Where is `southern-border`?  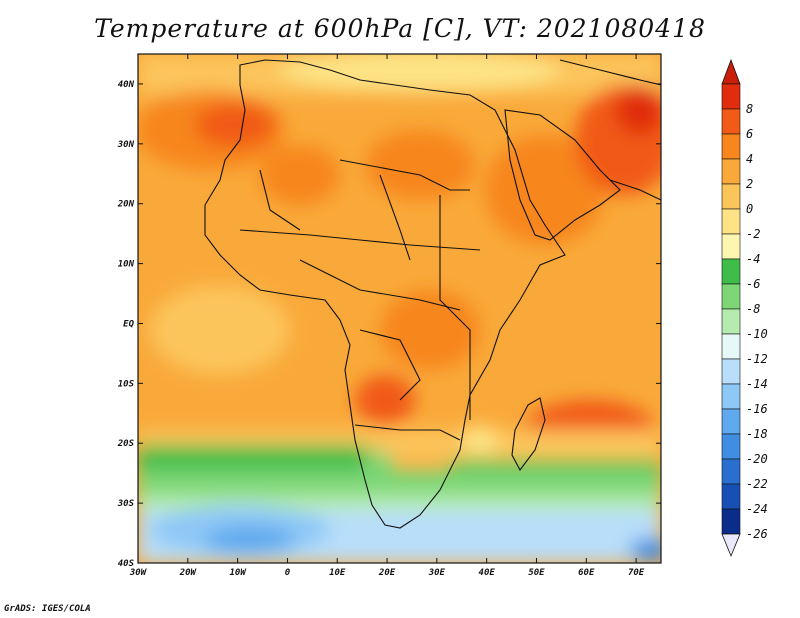
southern-border is located at coordinates (407, 432).